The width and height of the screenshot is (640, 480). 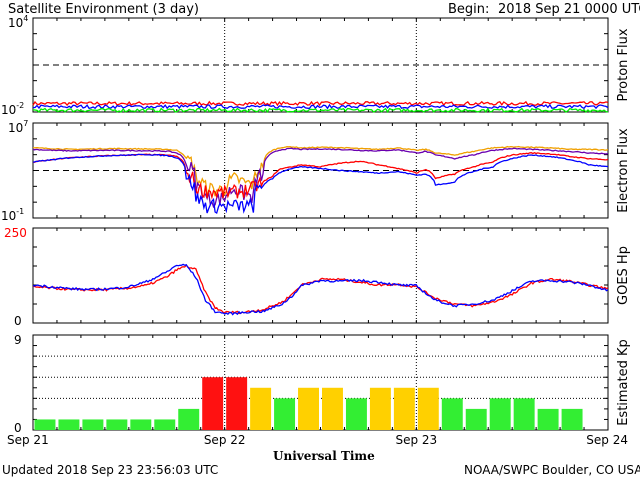 I want to click on hp-y-tick-label-high: 250, so click(x=15, y=233).